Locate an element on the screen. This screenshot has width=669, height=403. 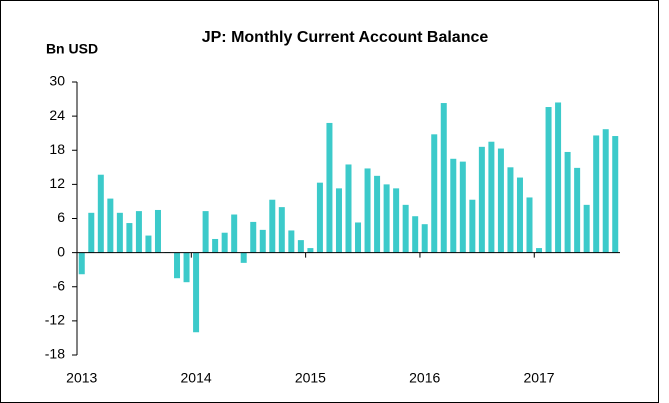
chart-title: JP: Monthly Current Account Balance is located at coordinates (345, 37).